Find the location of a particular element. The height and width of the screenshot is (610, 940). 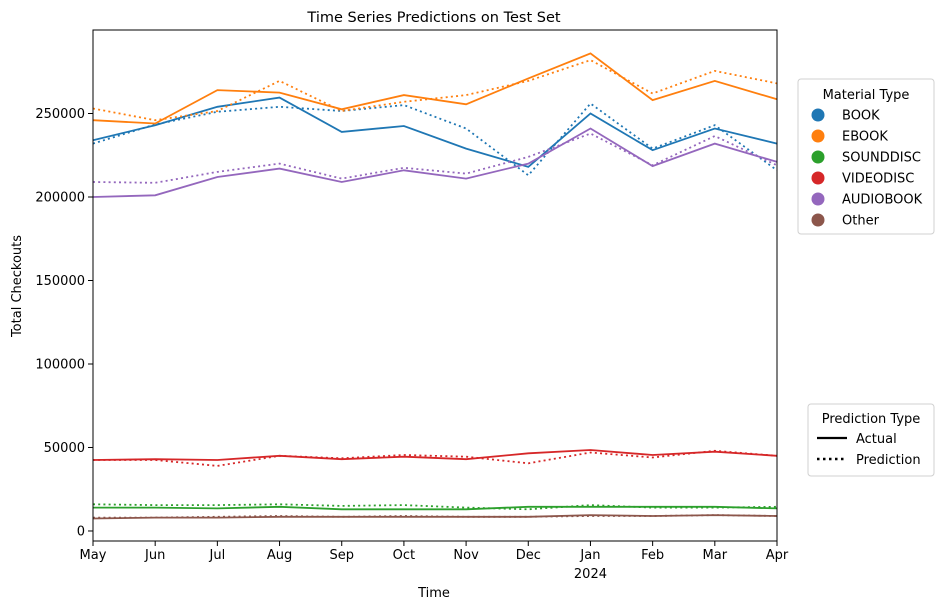

legend-actual-label: Actual is located at coordinates (876, 439).